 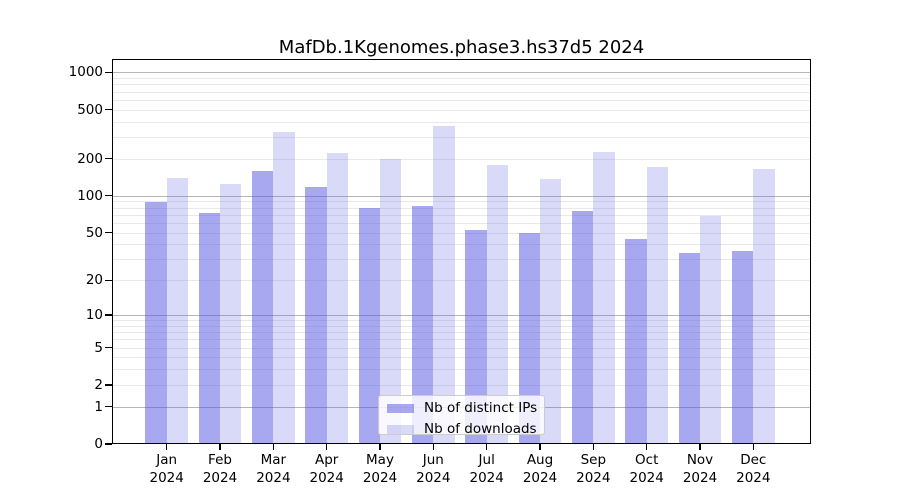 What do you see at coordinates (593, 447) in the screenshot?
I see `x-tick-sep` at bounding box center [593, 447].